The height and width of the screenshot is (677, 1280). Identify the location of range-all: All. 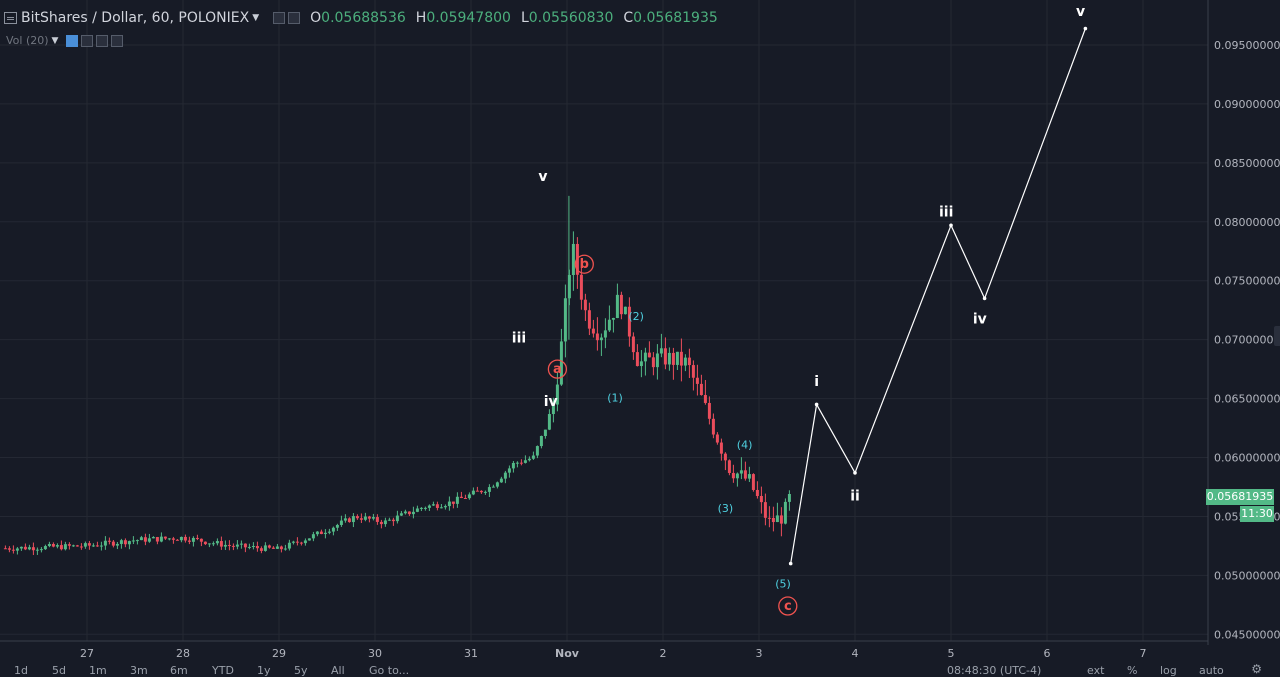
(338, 670).